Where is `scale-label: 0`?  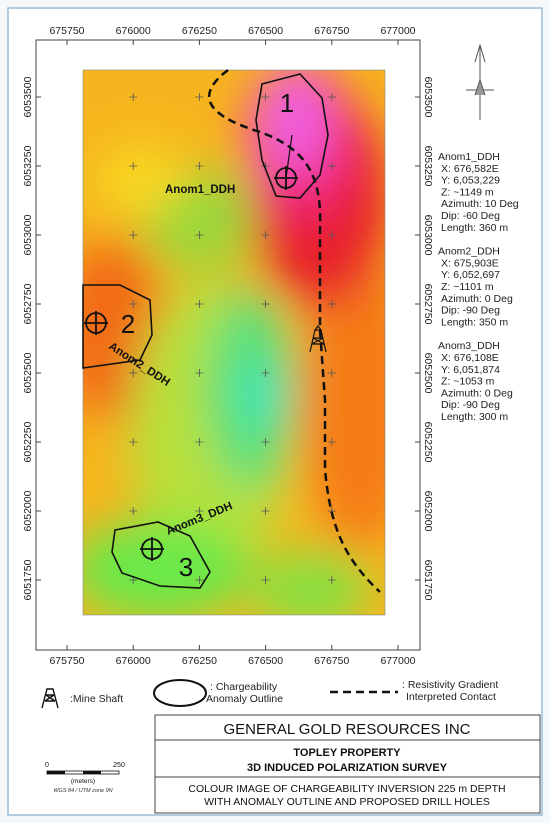
scale-label: 0 is located at coordinates (47, 765).